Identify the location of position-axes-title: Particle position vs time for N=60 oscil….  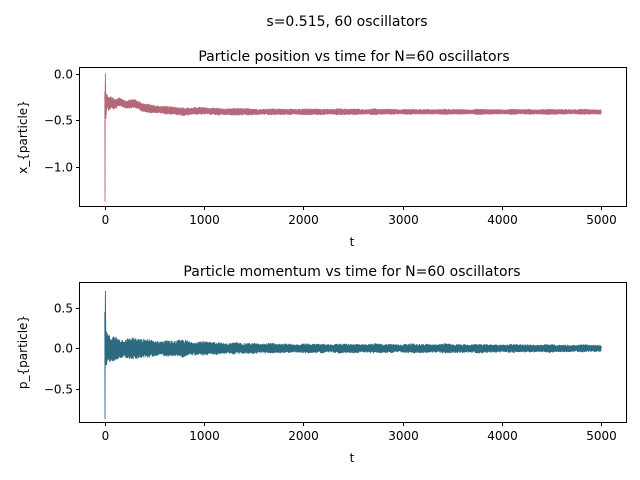
(353, 57).